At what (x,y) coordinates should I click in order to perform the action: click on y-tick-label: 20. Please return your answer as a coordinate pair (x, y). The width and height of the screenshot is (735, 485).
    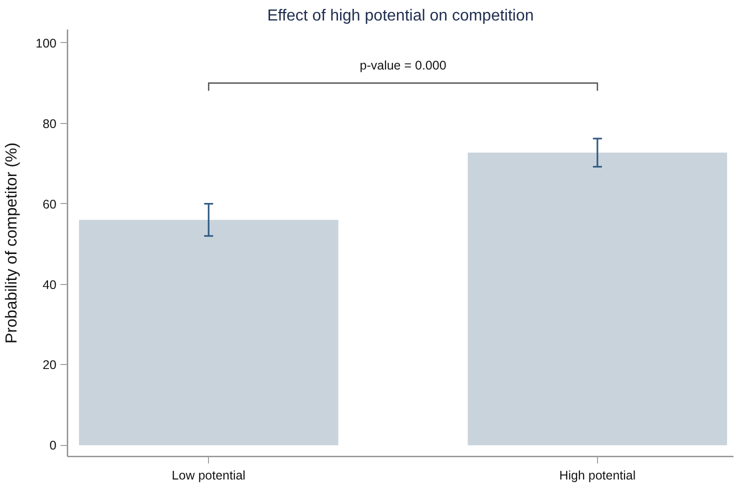
    Looking at the image, I should click on (49, 365).